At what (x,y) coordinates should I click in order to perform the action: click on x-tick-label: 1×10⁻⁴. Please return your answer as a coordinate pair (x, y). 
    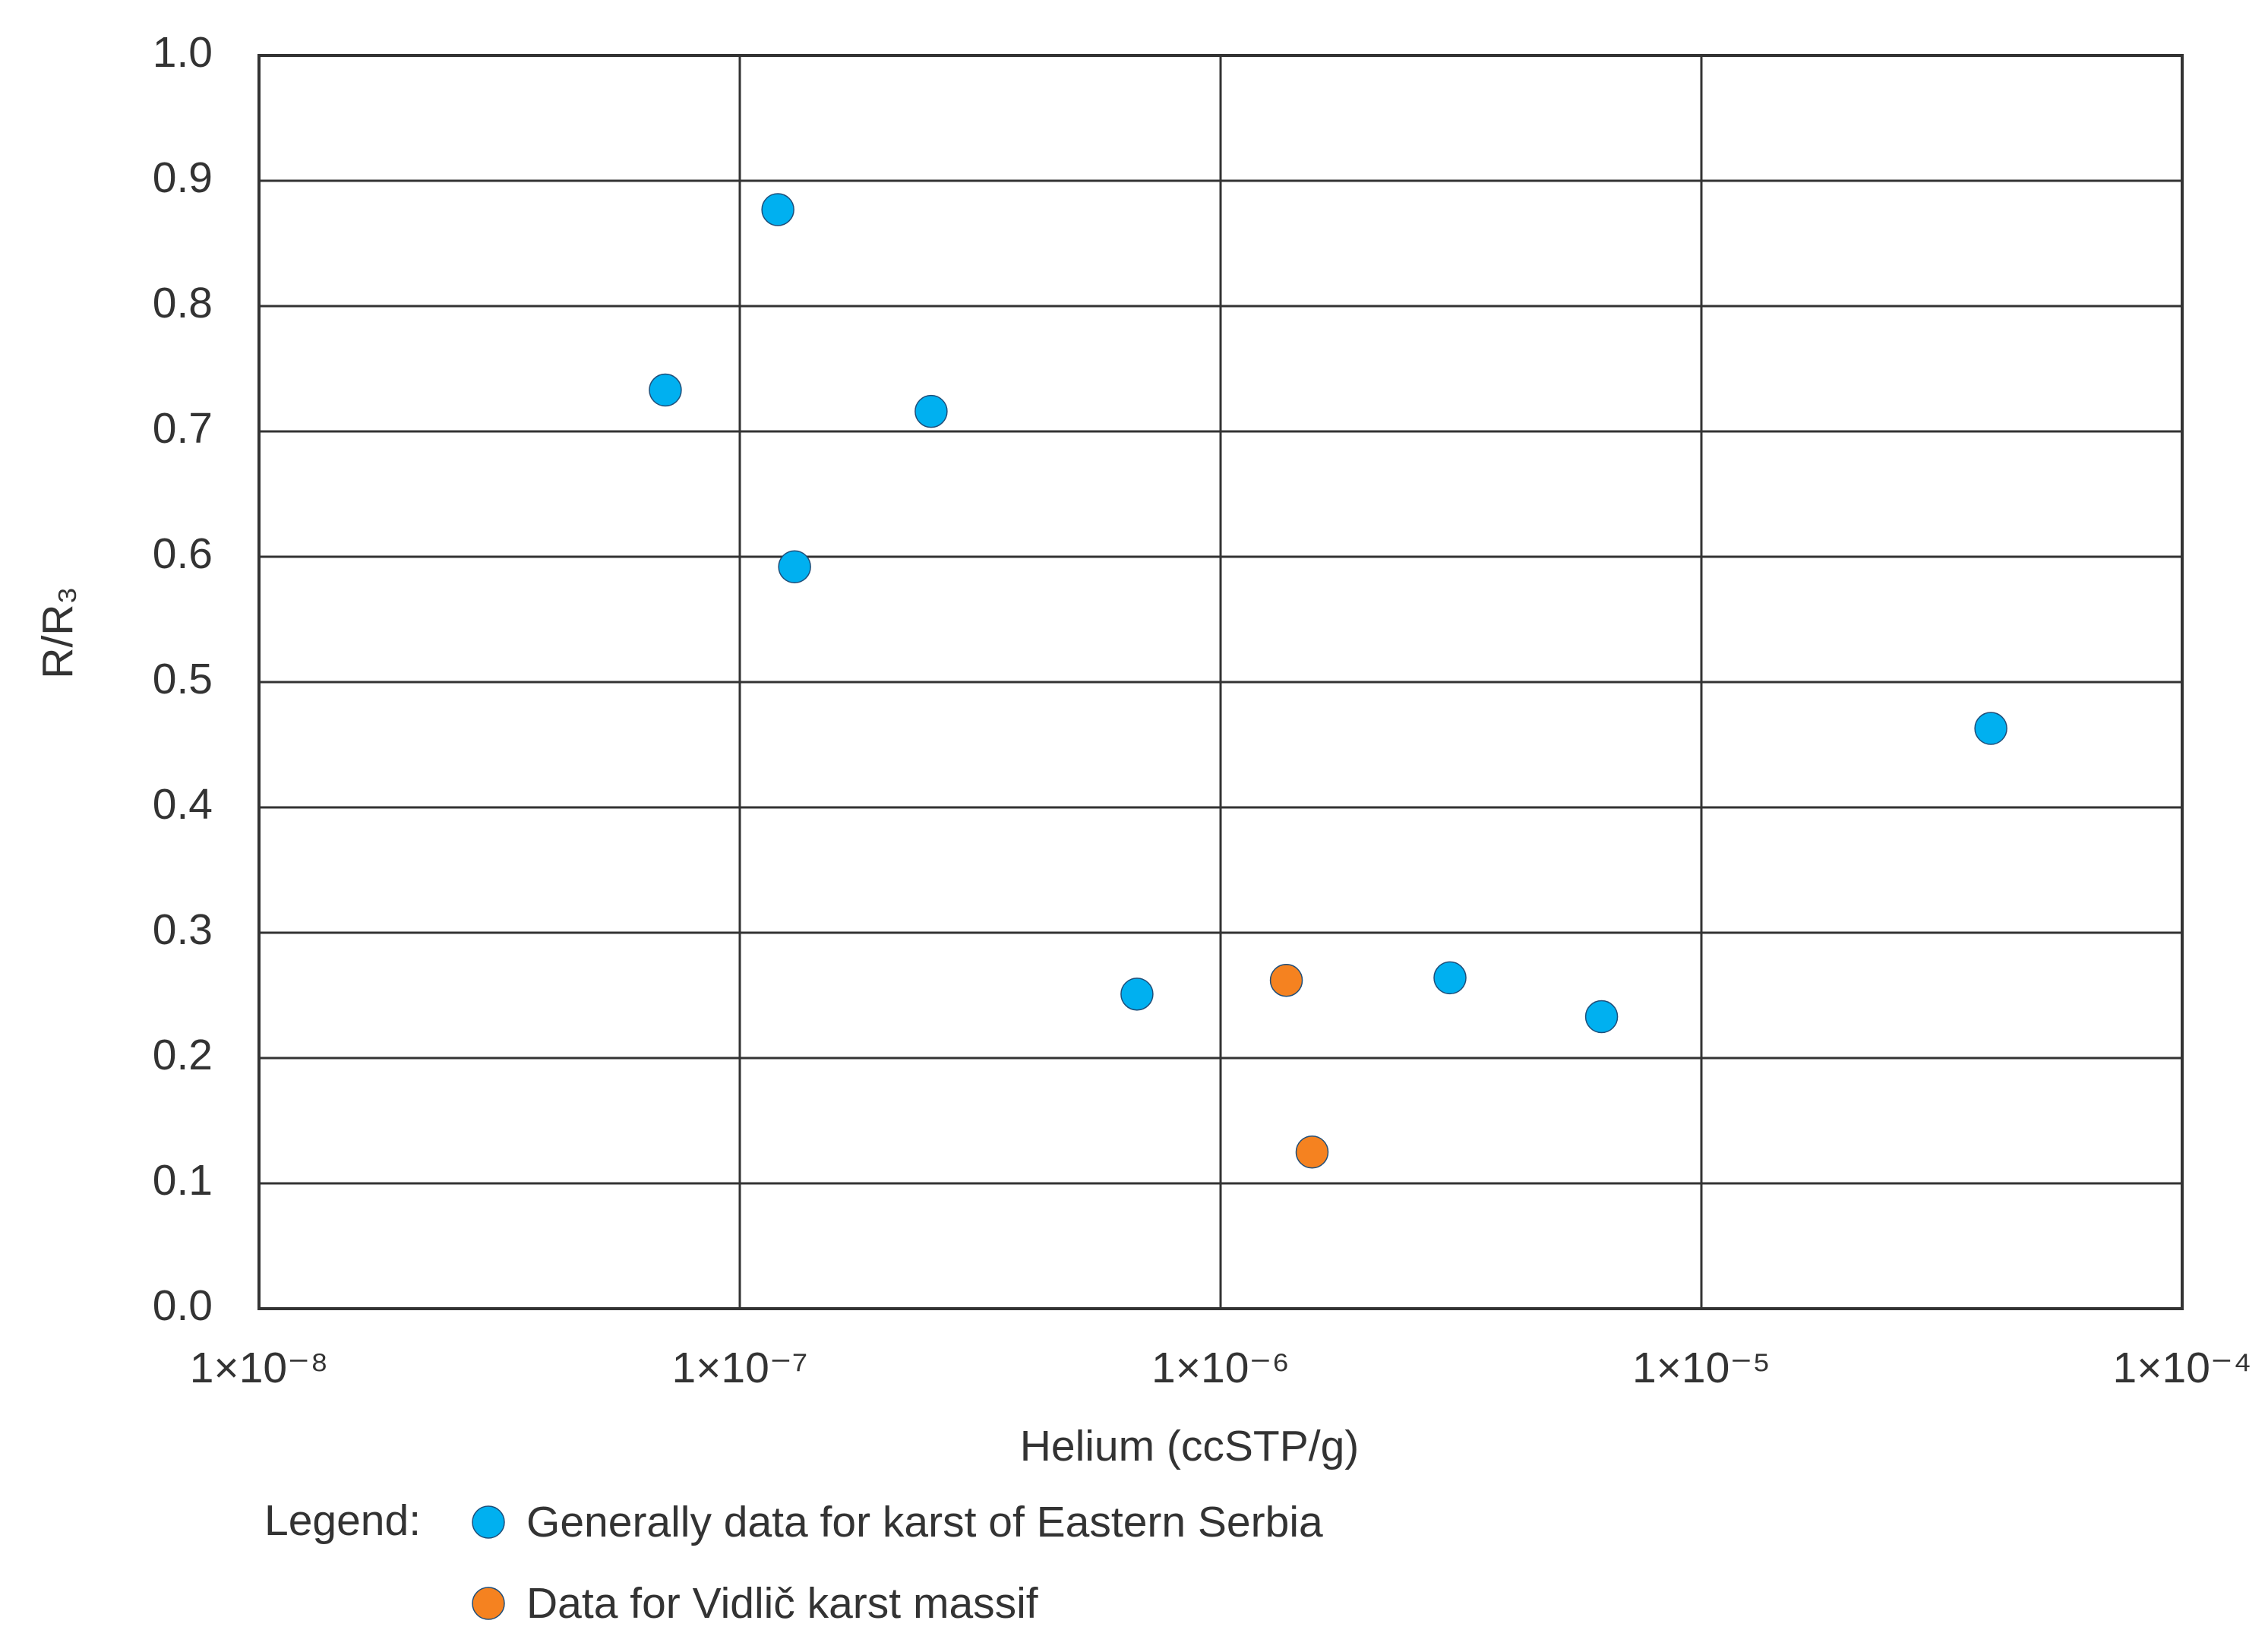
    Looking at the image, I should click on (2182, 1368).